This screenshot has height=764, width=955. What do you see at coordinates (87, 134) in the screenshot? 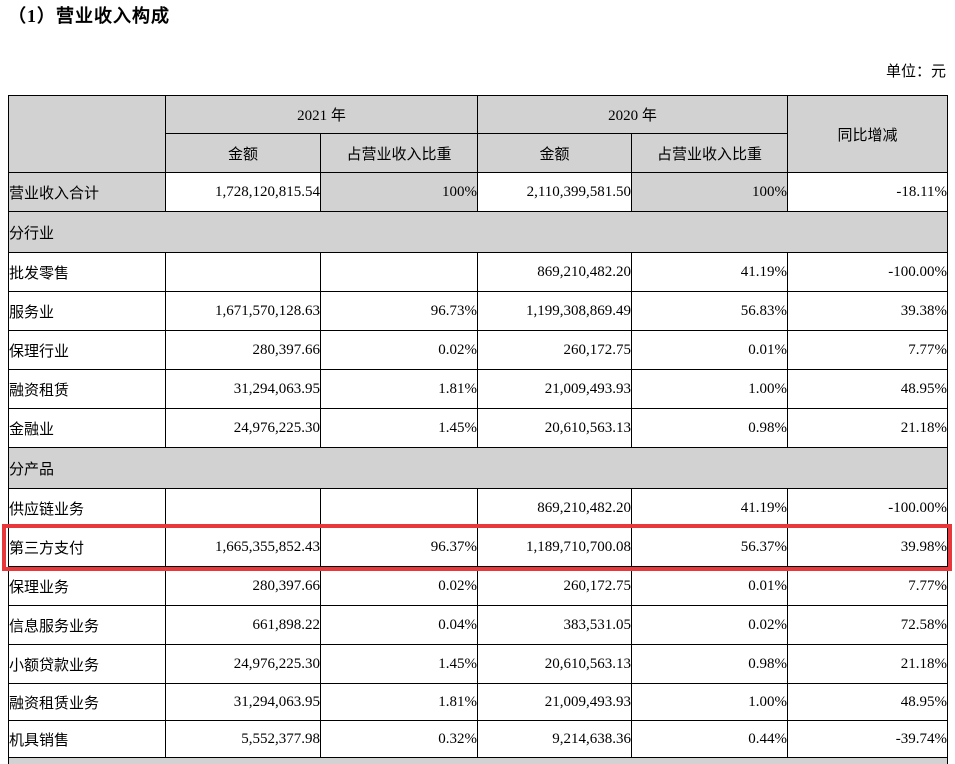
I see `corner-header-cell` at bounding box center [87, 134].